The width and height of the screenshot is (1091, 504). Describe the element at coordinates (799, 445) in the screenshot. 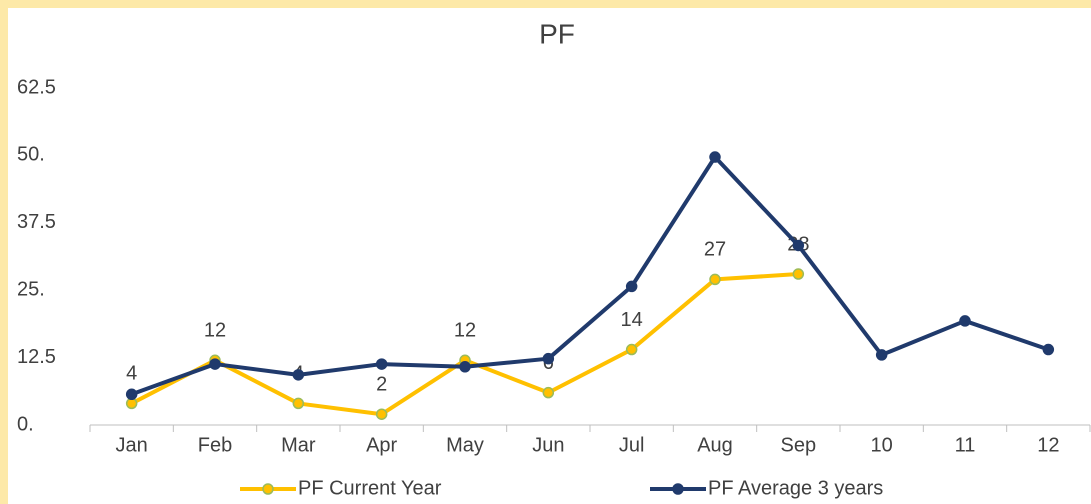

I see `x-tick-label: Sep` at that location.